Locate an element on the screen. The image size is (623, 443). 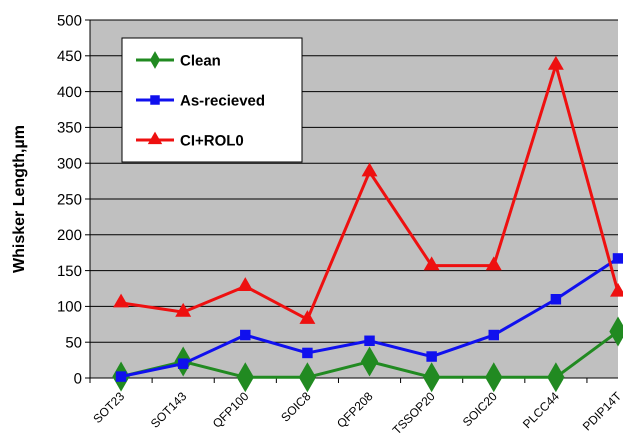
y-tick-label: 150 is located at coordinates (69, 271).